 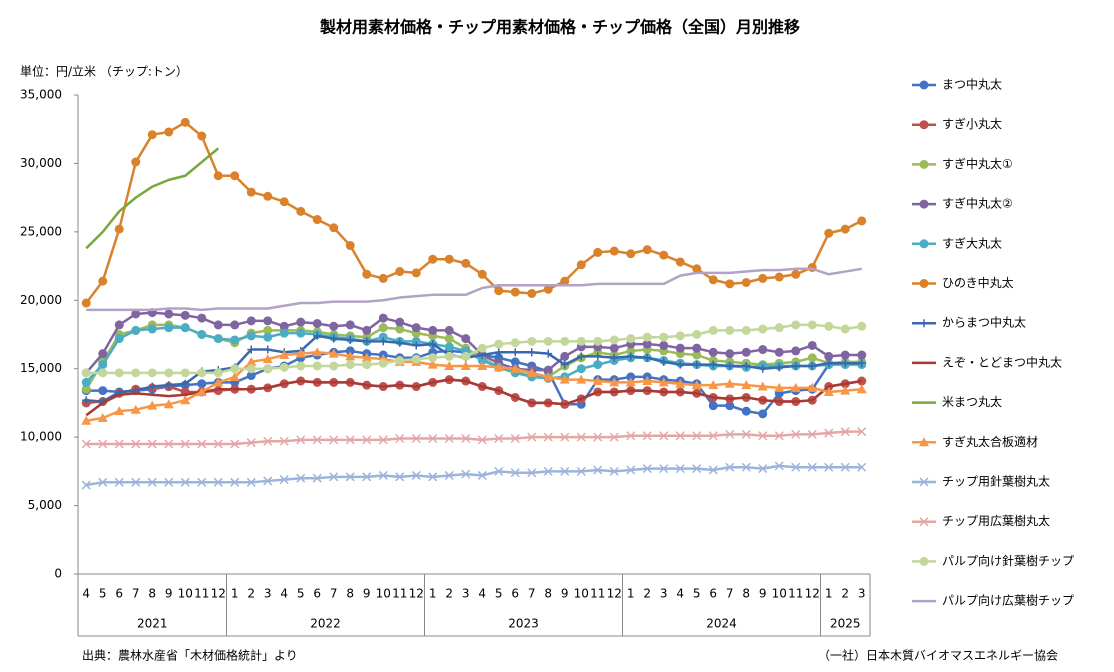 I want to click on y-tick-label: 20,000, so click(x=41, y=300).